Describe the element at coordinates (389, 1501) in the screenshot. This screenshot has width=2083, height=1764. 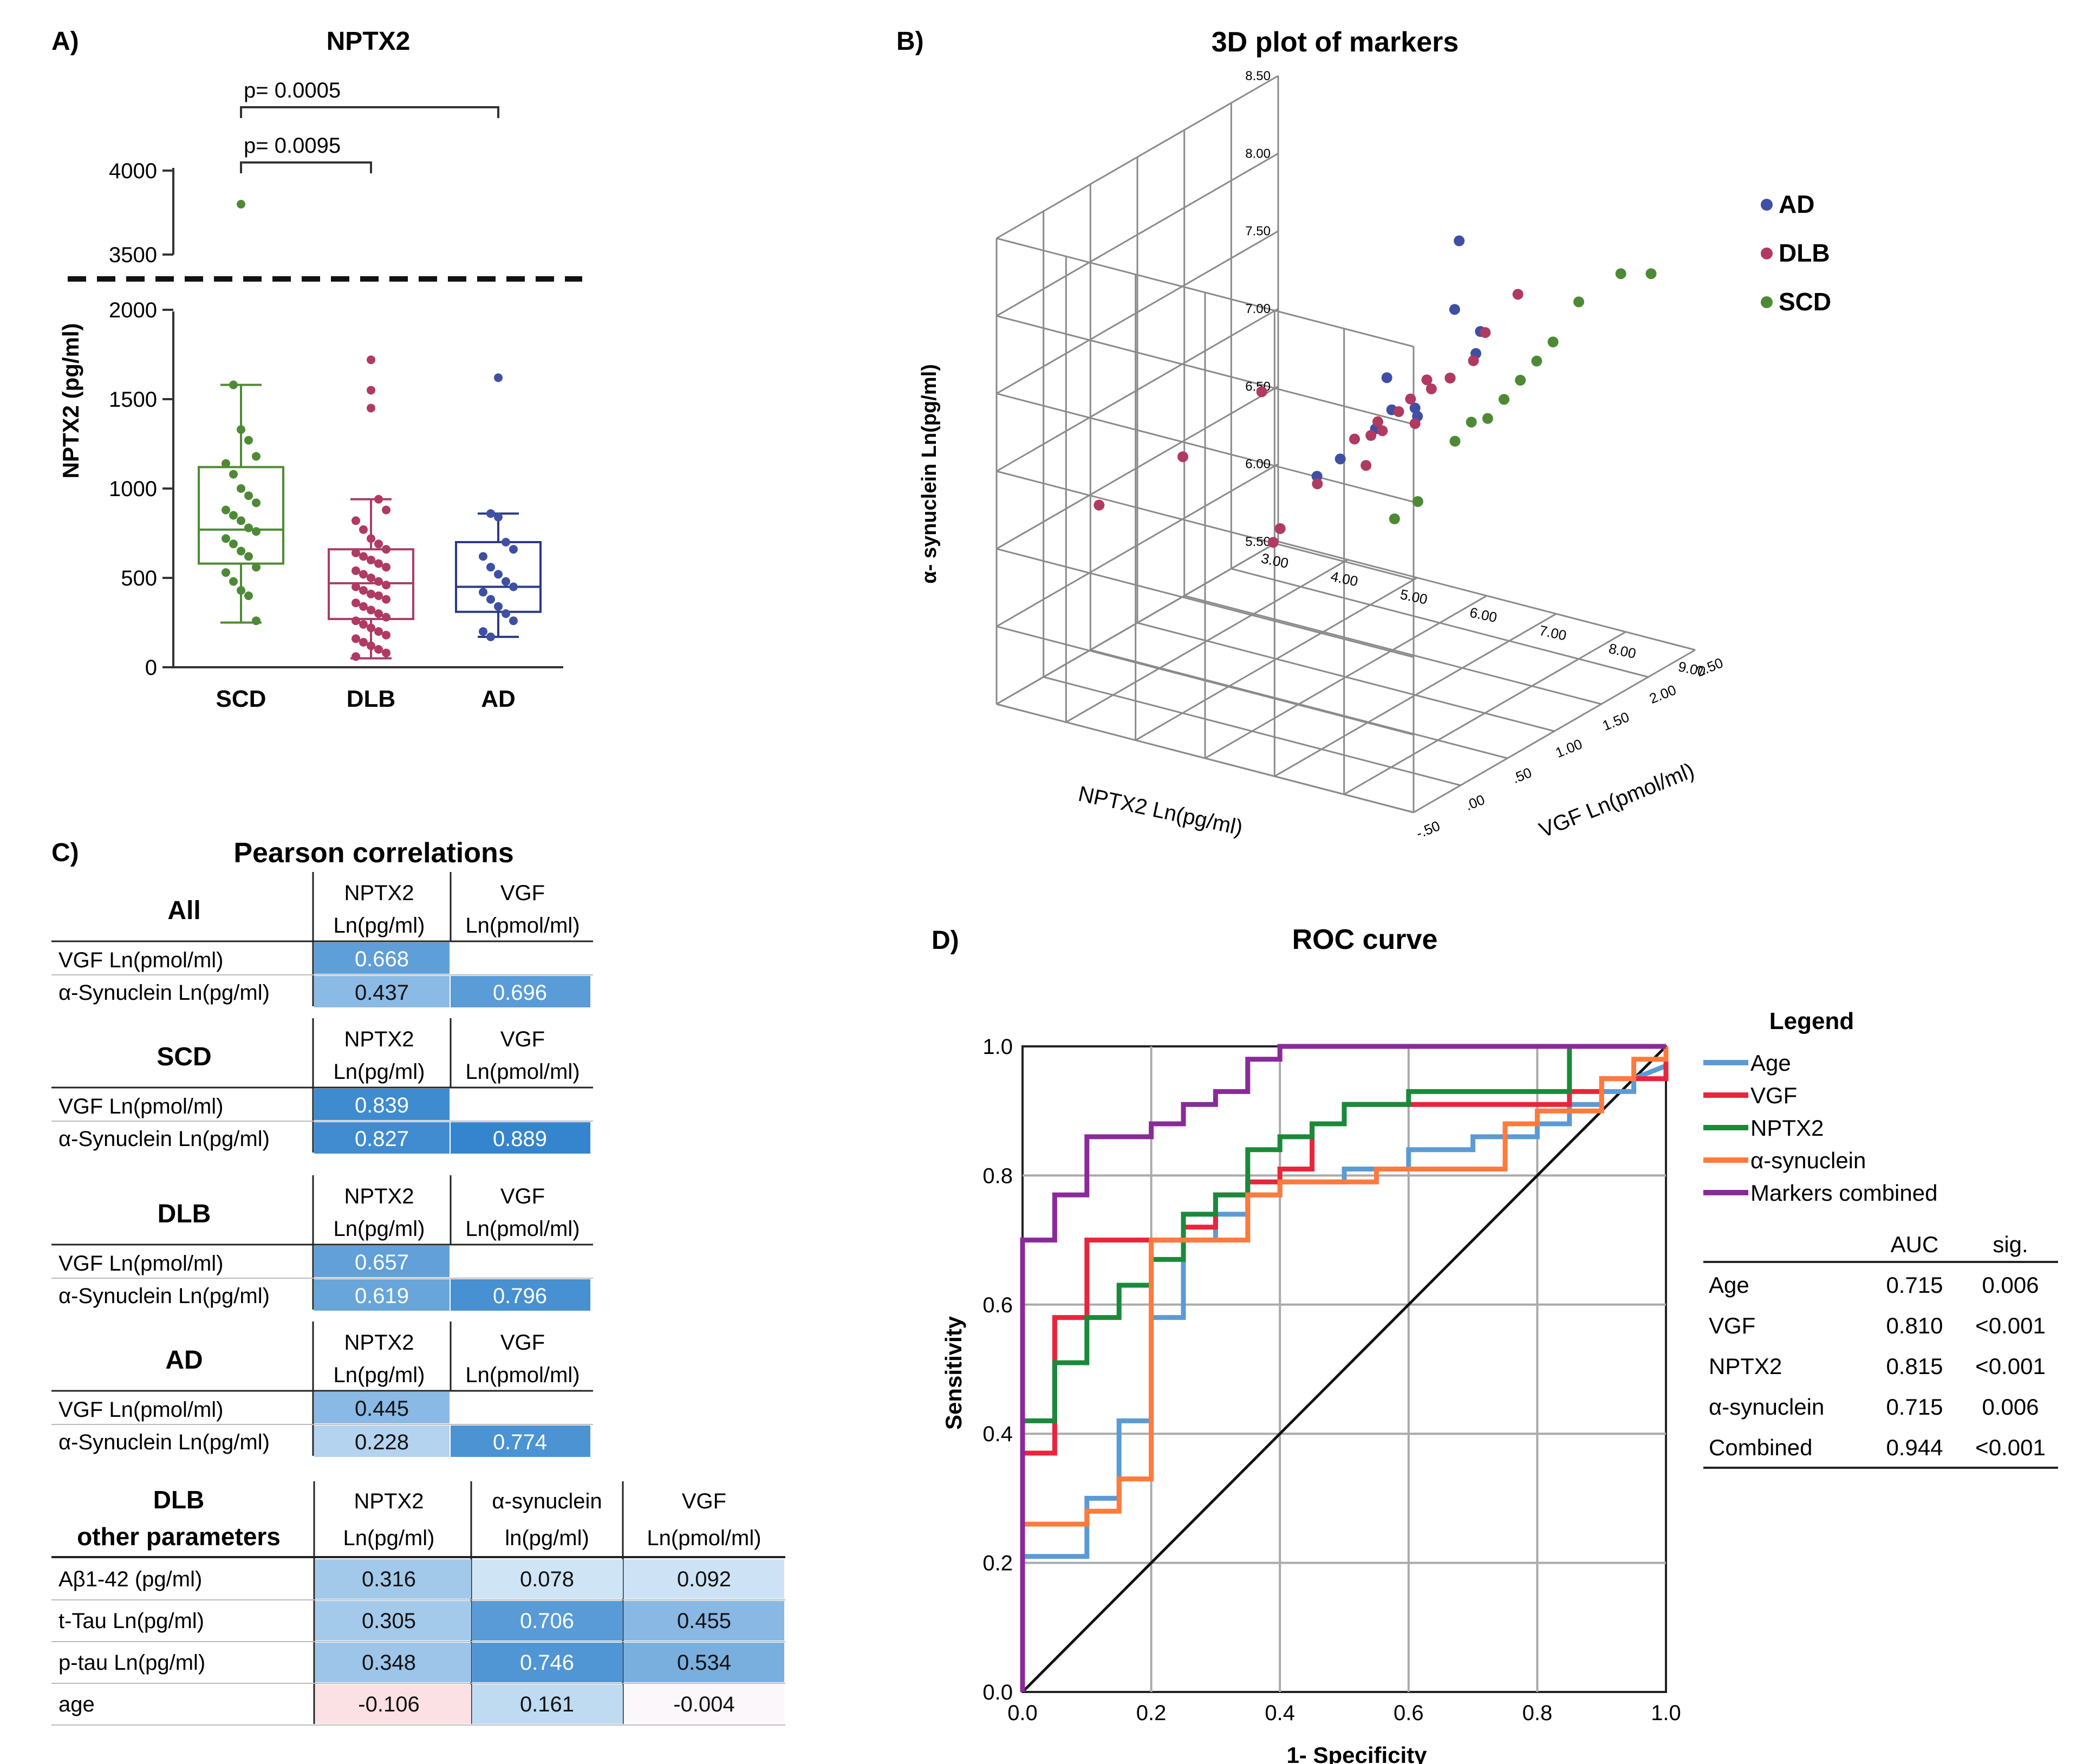
I see `other-col-header: NPTX2` at that location.